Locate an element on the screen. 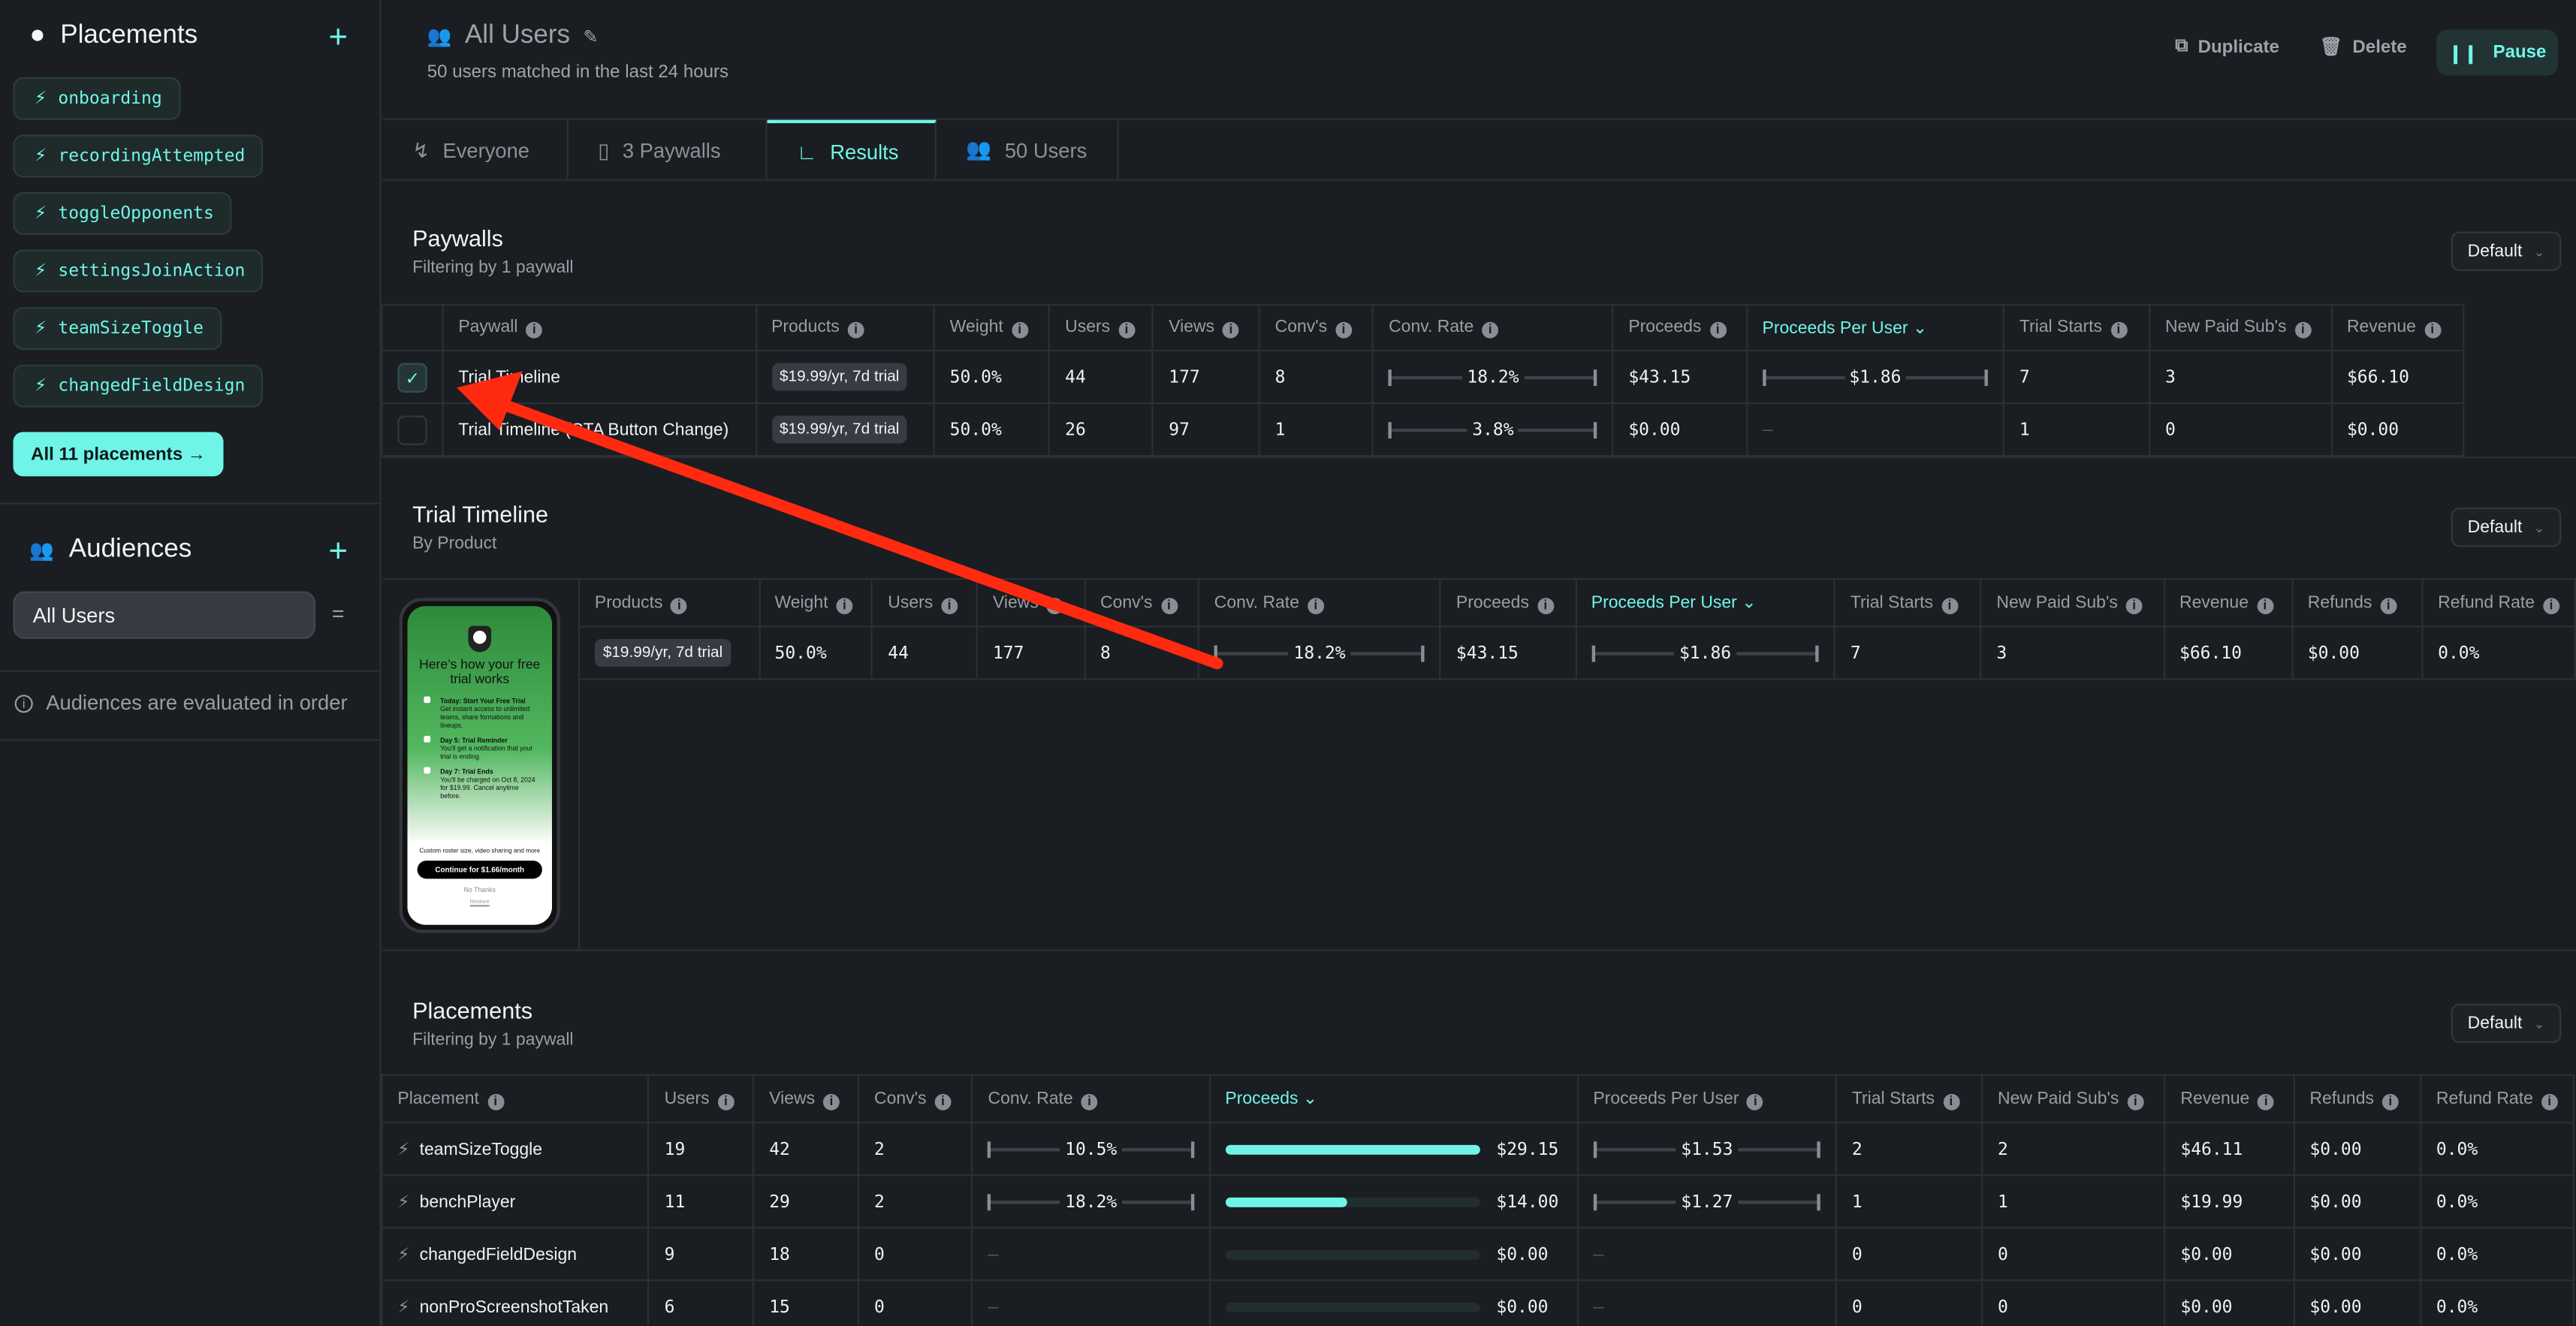 This screenshot has width=2576, height=1326. product-sort-dropdown: Default ⌄ is located at coordinates (2506, 527).